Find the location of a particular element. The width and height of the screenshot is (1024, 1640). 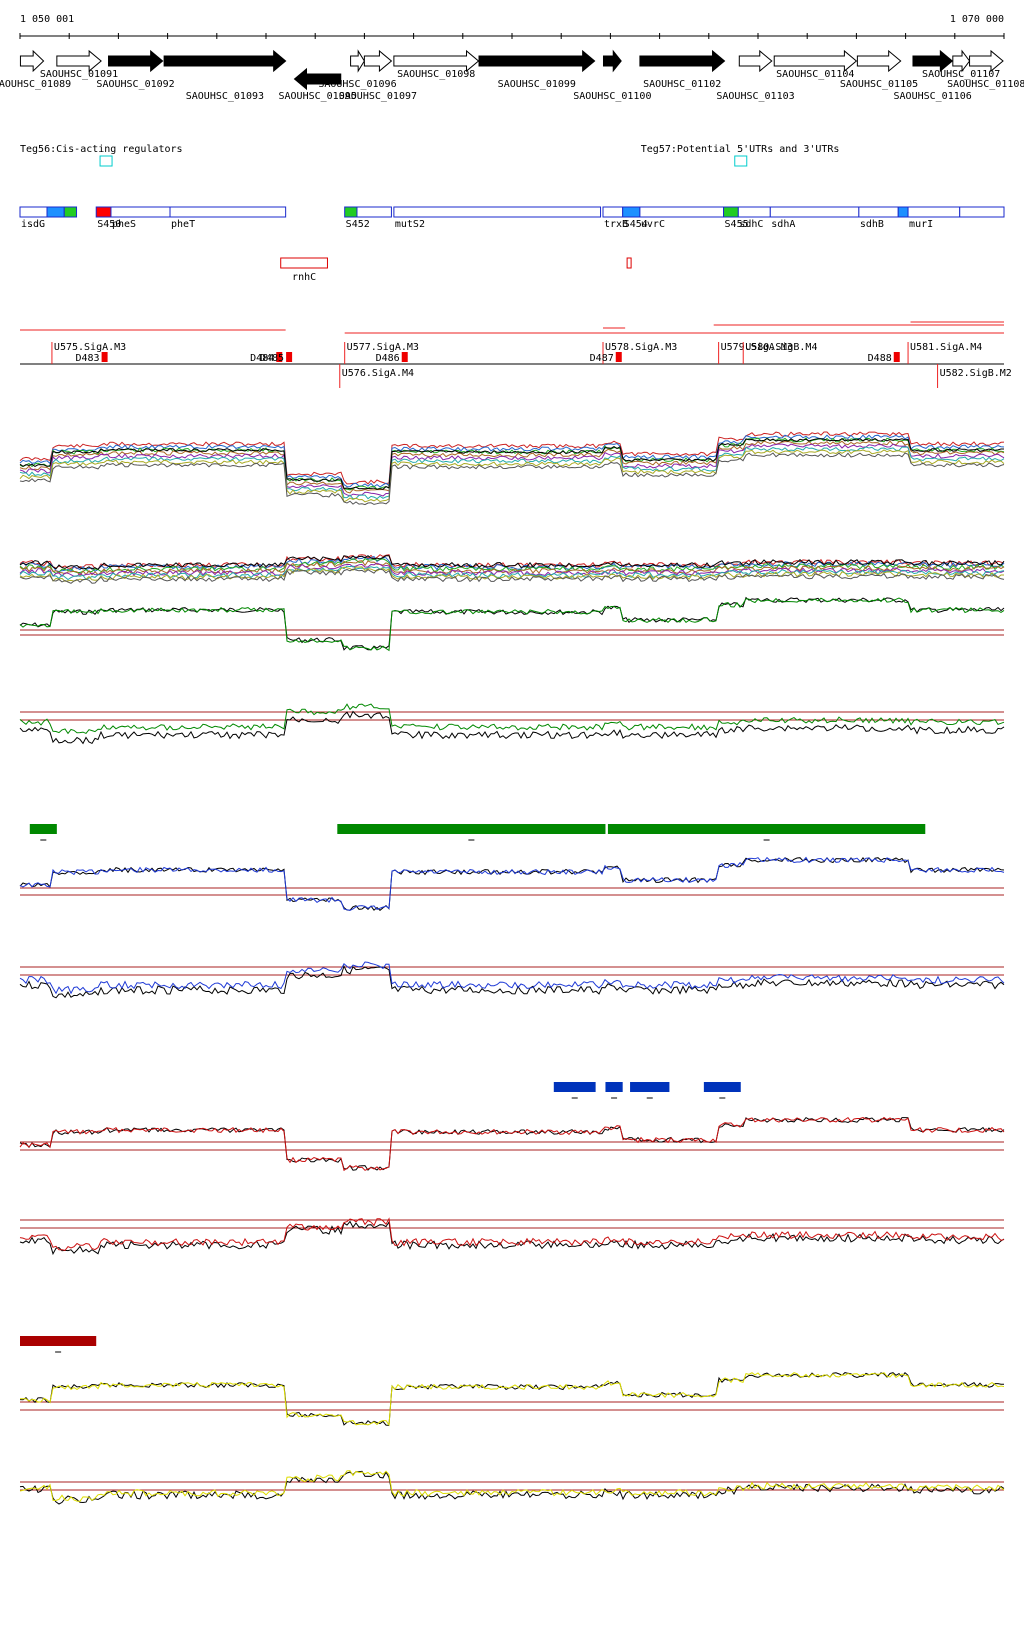

terminator-label: D485 is located at coordinates (272, 358).